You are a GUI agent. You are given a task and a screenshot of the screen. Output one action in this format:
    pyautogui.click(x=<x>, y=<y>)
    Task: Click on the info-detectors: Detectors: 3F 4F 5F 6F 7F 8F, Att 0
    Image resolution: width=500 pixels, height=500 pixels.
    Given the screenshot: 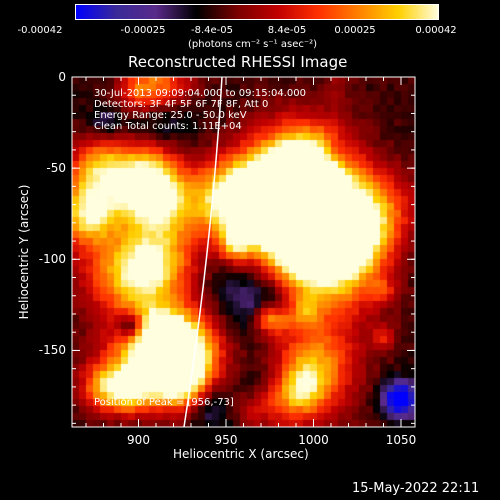 What is the action you would take?
    pyautogui.click(x=181, y=104)
    